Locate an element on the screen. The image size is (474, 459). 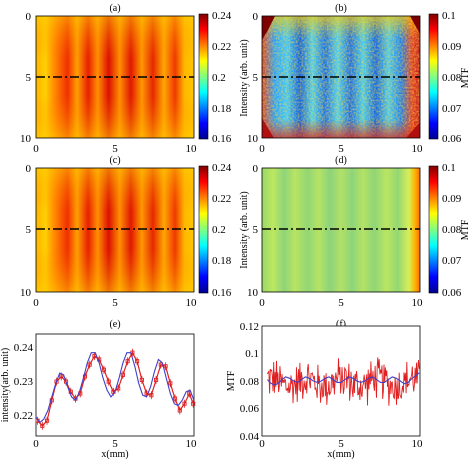
panel-c-xtick-0: 0 is located at coordinates (36, 303).